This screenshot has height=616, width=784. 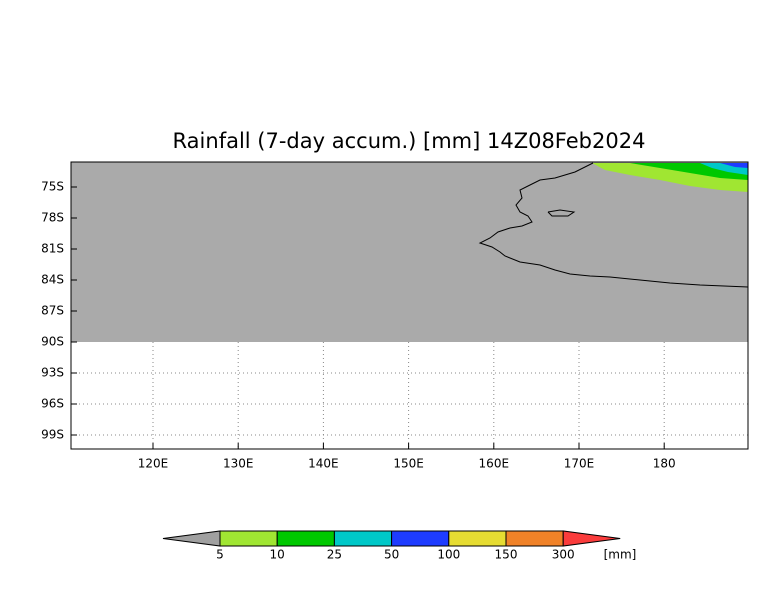 What do you see at coordinates (409, 395) in the screenshot?
I see `grid` at bounding box center [409, 395].